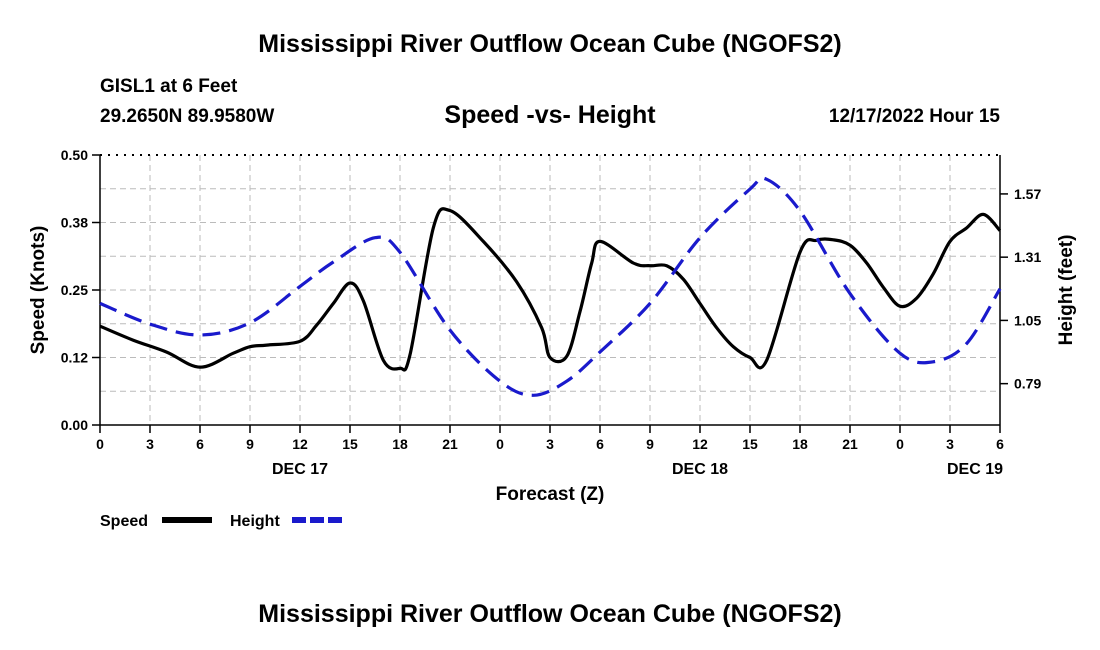  I want to click on date-label: DEC 19, so click(975, 469).